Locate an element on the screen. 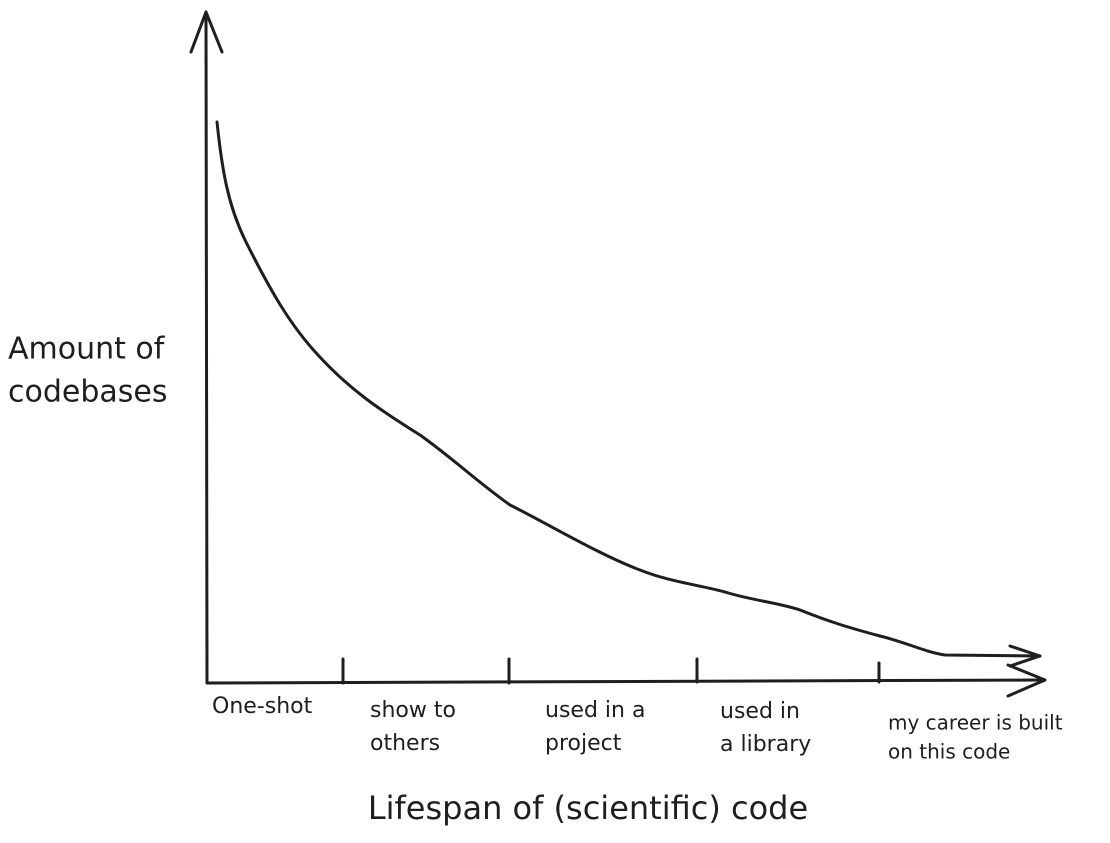 This screenshot has width=1110, height=843. stage-label: used in a is located at coordinates (595, 710).